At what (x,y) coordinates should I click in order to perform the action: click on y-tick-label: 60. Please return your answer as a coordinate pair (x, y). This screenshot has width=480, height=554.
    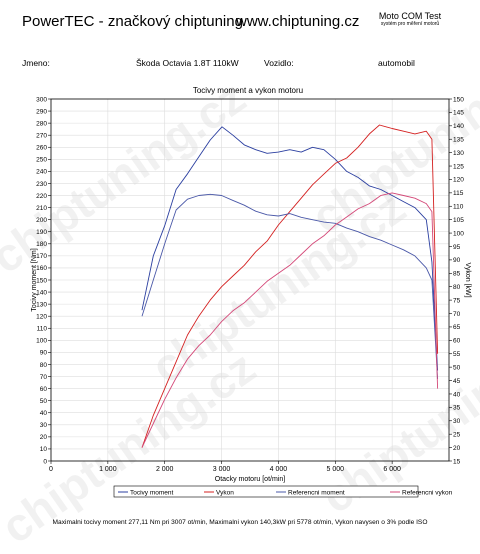
    Looking at the image, I should click on (44, 389).